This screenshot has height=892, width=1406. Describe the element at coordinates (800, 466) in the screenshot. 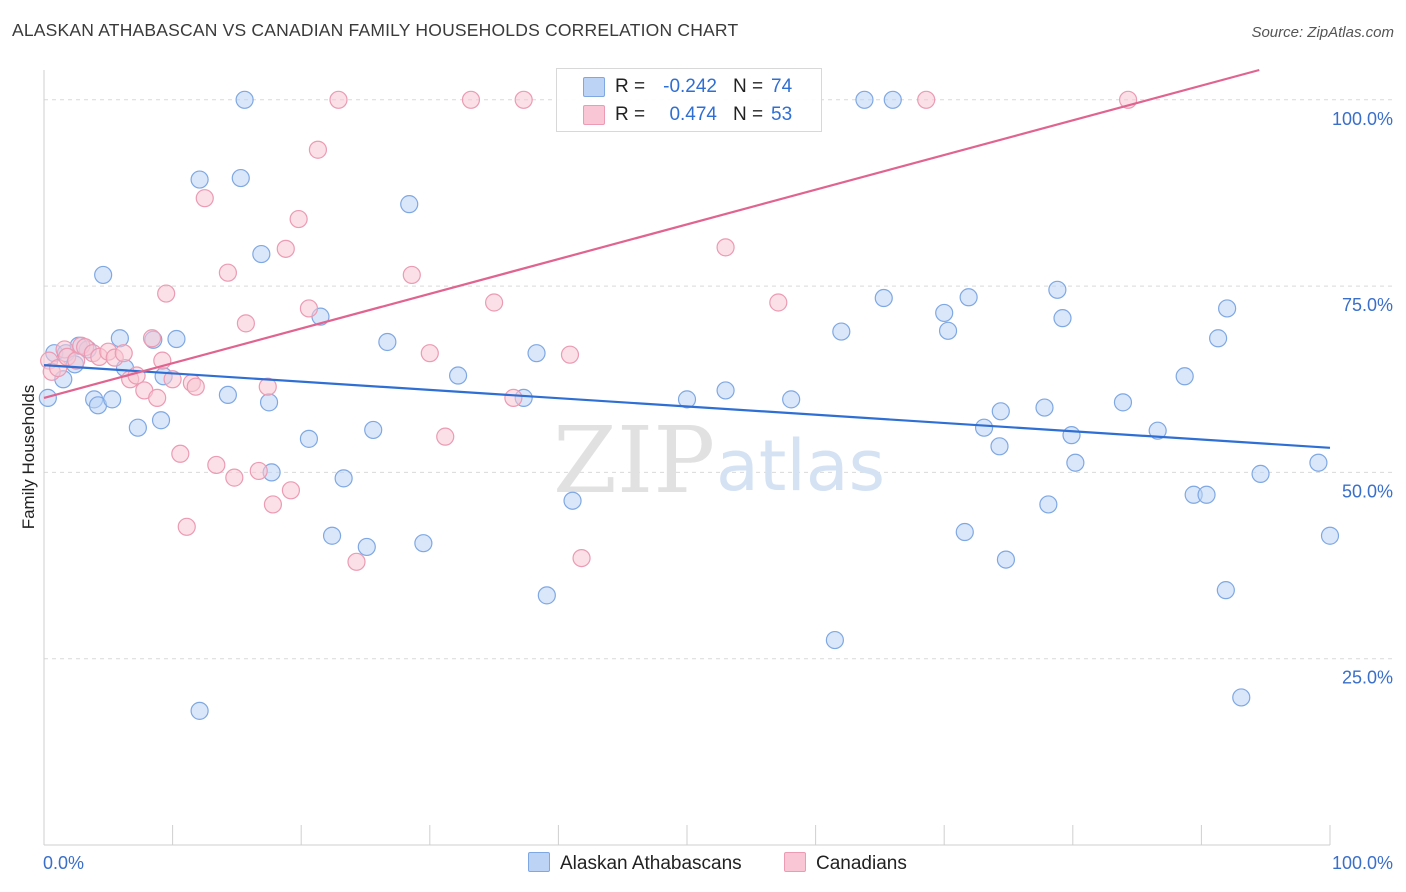

I see `watermark-atlas: atlas` at that location.